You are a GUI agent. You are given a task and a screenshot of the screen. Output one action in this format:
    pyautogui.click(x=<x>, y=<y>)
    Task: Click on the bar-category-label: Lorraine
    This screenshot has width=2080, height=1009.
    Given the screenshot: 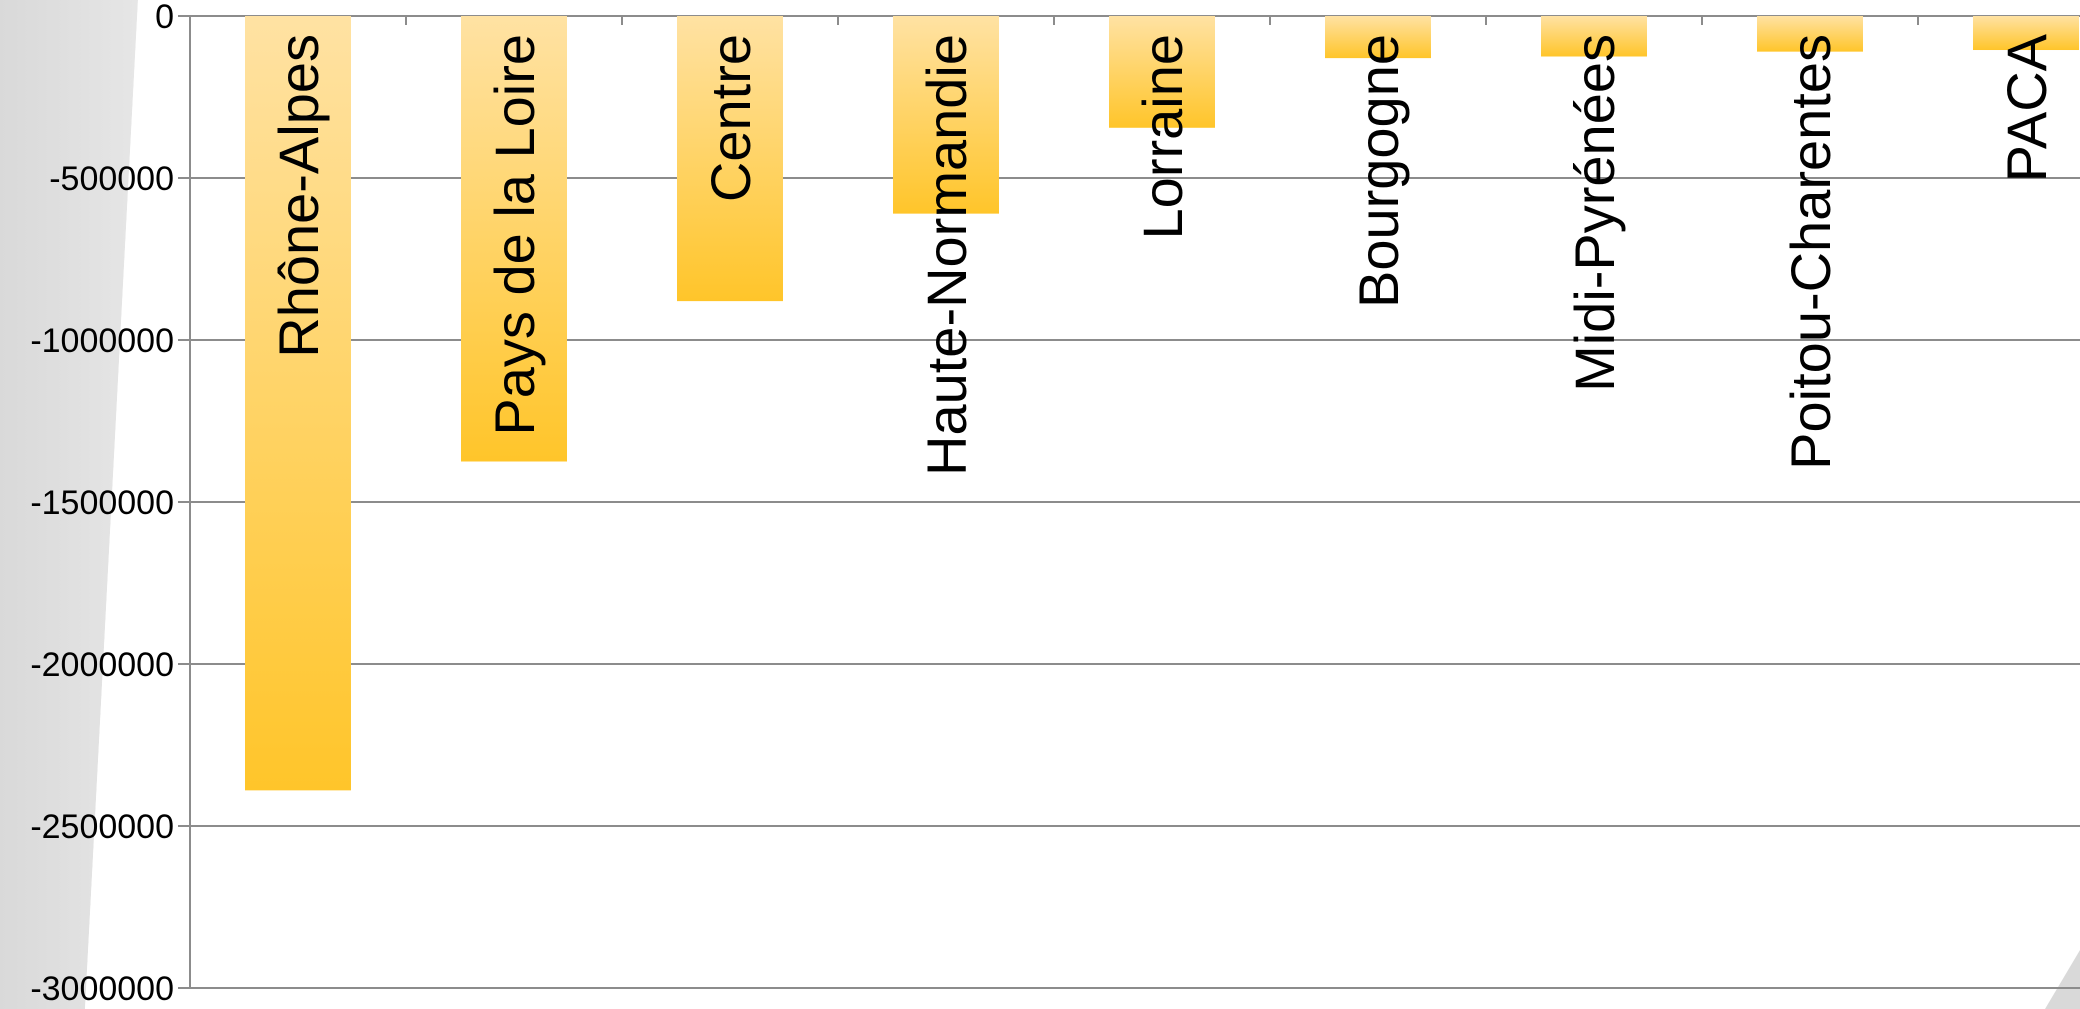 What is the action you would take?
    pyautogui.click(x=1162, y=136)
    